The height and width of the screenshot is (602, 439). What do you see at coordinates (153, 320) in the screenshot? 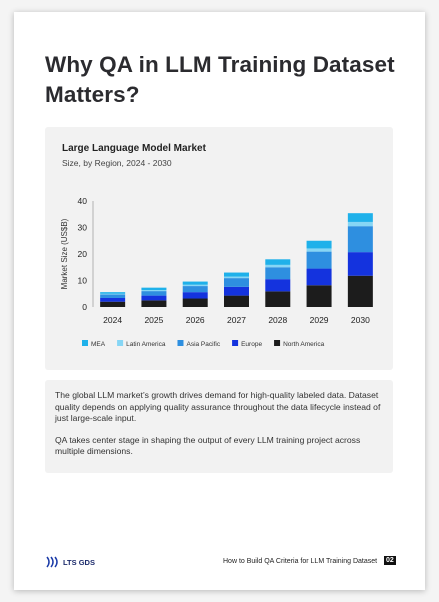
I see `x-tick-label: 2025` at bounding box center [153, 320].